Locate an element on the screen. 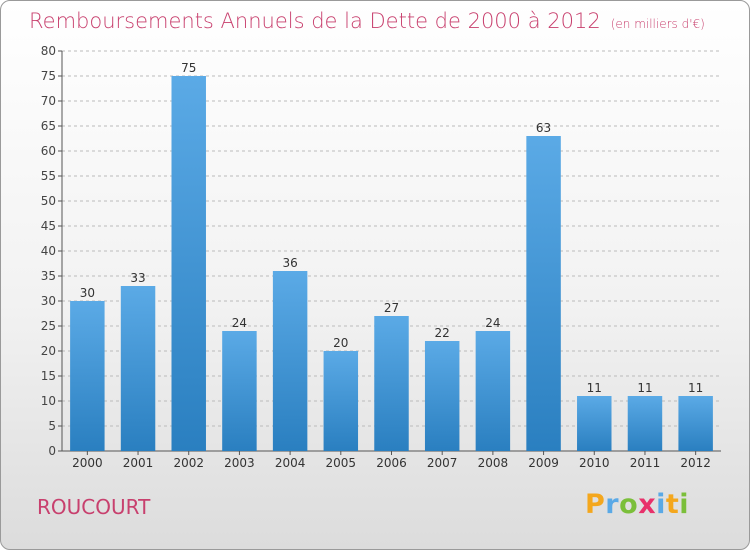 The image size is (750, 550). data-label: 30 is located at coordinates (87, 293).